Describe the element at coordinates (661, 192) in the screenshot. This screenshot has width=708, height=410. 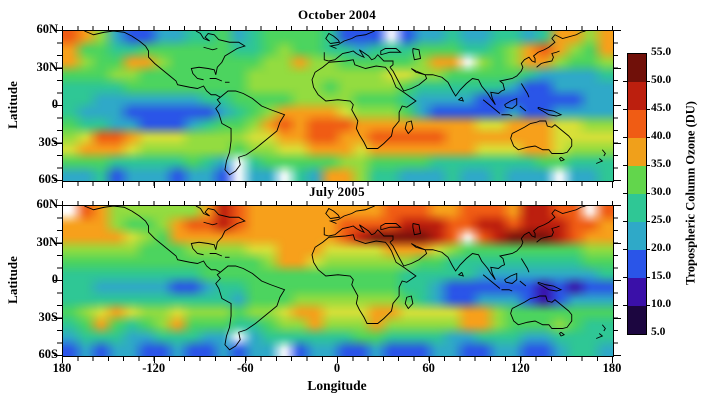
I see `colorbar-tick-label: 30.0` at that location.